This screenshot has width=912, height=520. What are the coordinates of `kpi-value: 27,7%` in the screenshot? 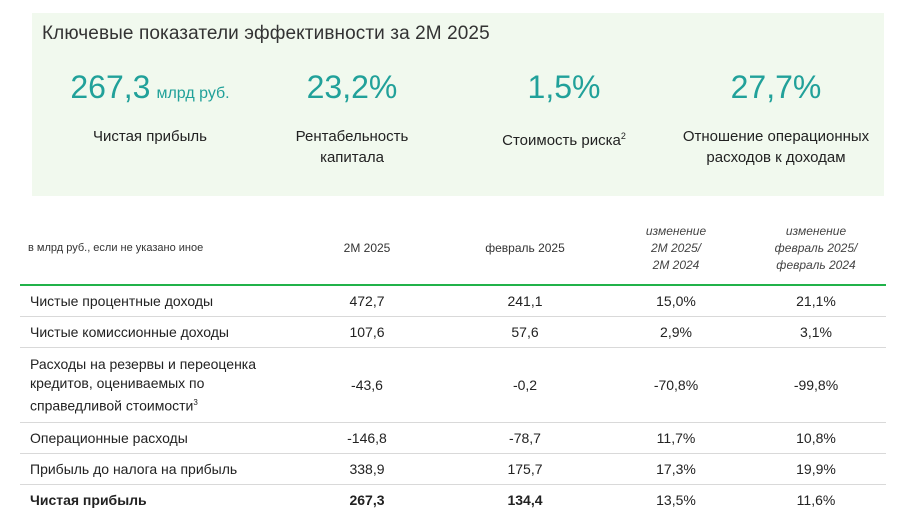 It's located at (776, 87).